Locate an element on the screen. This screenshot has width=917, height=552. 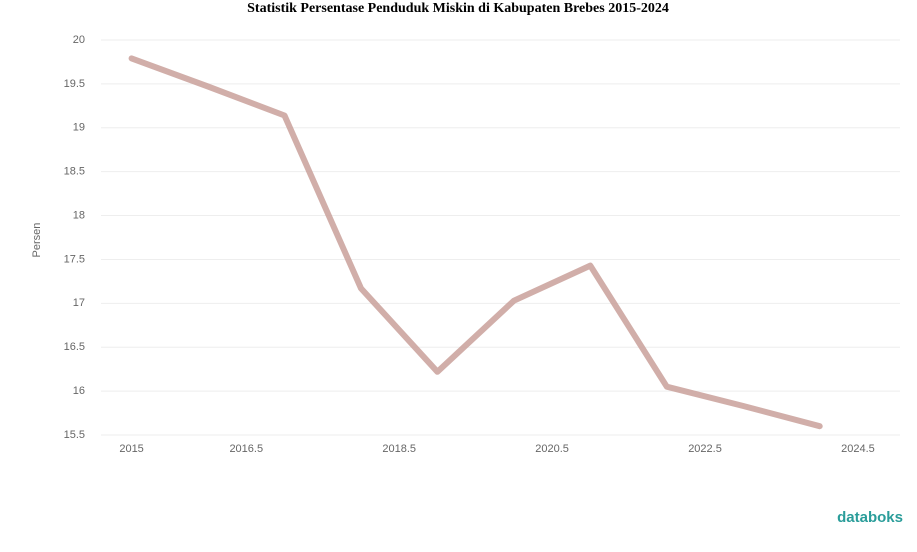
y-tick-label: 16.5 is located at coordinates (74, 347).